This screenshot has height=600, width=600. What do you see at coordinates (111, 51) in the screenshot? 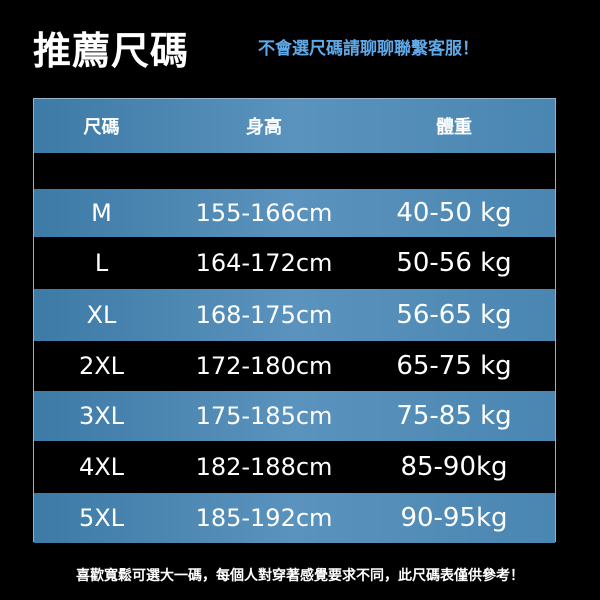
I see `page-title: 推薦尺碼` at bounding box center [111, 51].